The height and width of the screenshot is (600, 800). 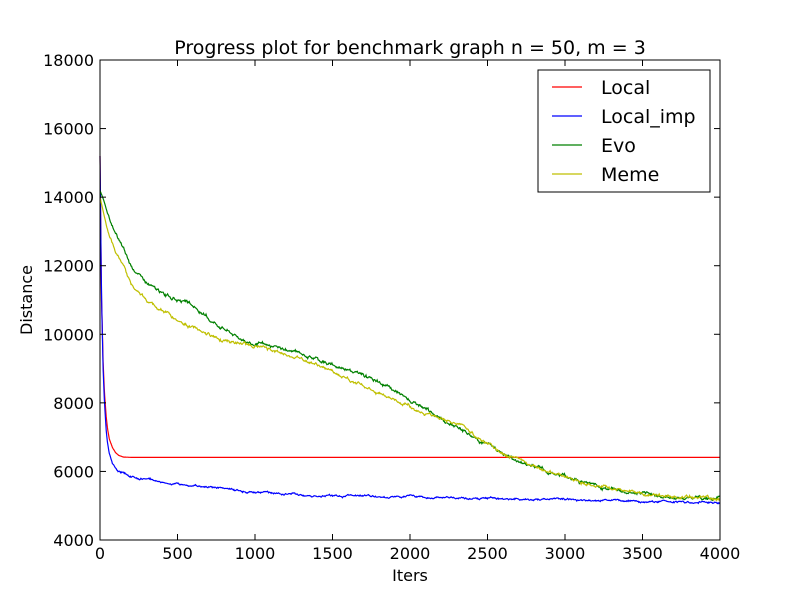 What do you see at coordinates (565, 553) in the screenshot?
I see `x-tick-label: 3000` at bounding box center [565, 553].